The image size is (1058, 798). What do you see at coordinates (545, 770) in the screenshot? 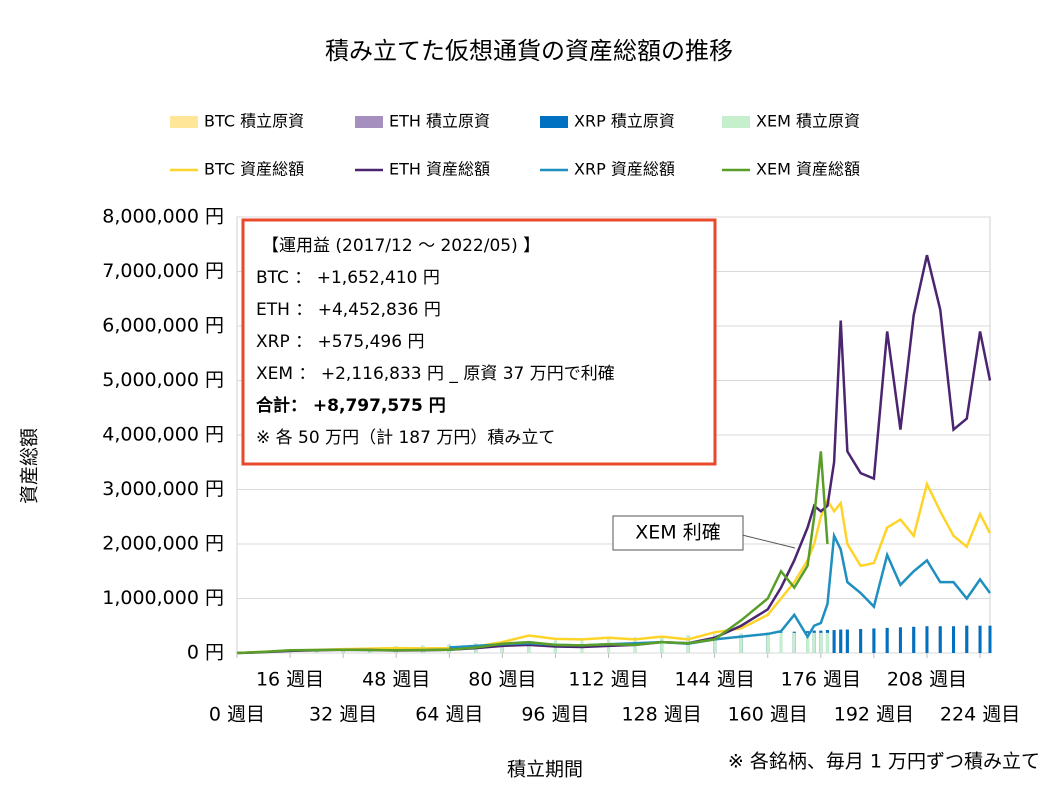
I see `x-axis-title: 積立期間` at bounding box center [545, 770].